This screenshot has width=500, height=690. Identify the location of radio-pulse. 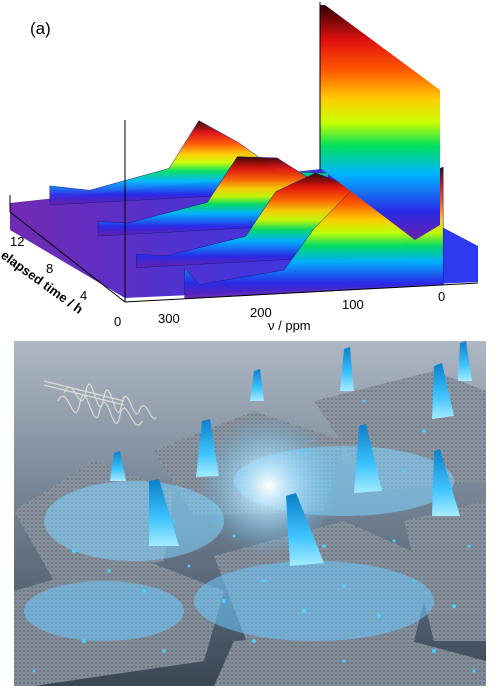
(100, 403).